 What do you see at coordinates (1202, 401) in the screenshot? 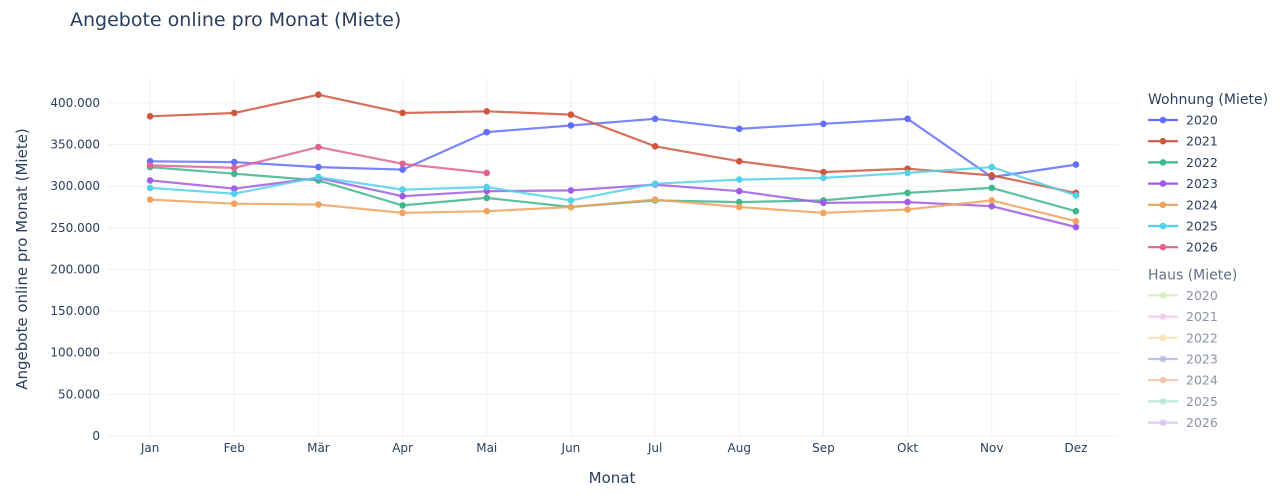
I see `legend-label: 2025` at bounding box center [1202, 401].